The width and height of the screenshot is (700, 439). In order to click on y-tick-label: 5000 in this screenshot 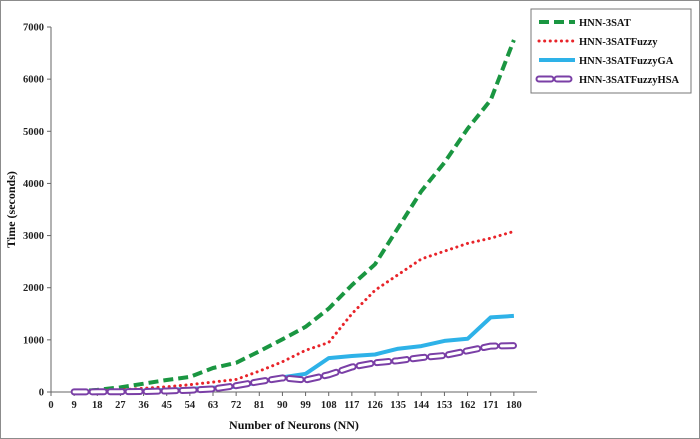, I will do `click(33, 132)`.